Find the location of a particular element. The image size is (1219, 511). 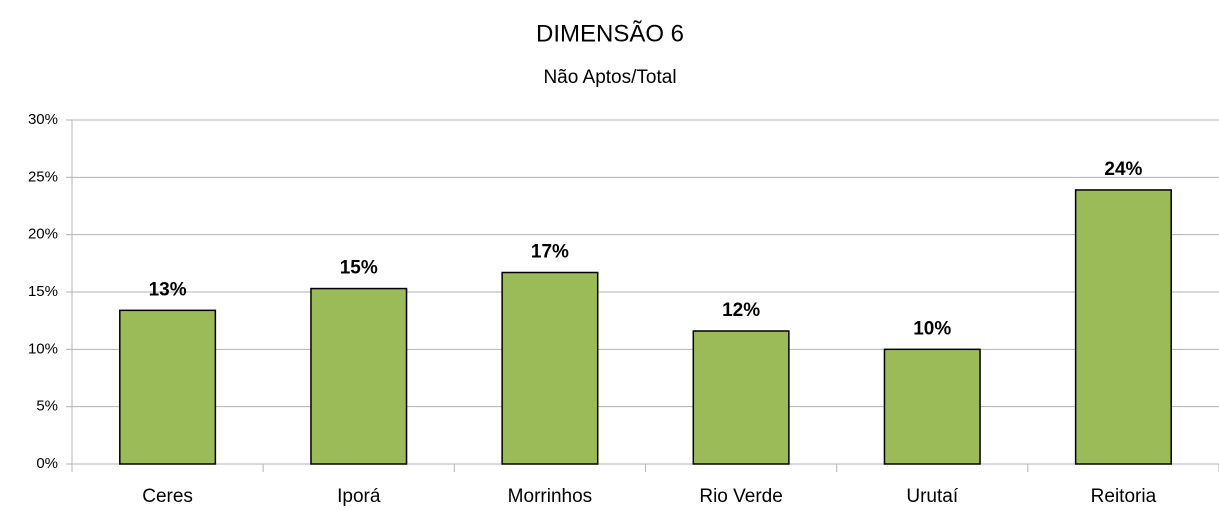

x-tick-label: Urutaí is located at coordinates (932, 496).